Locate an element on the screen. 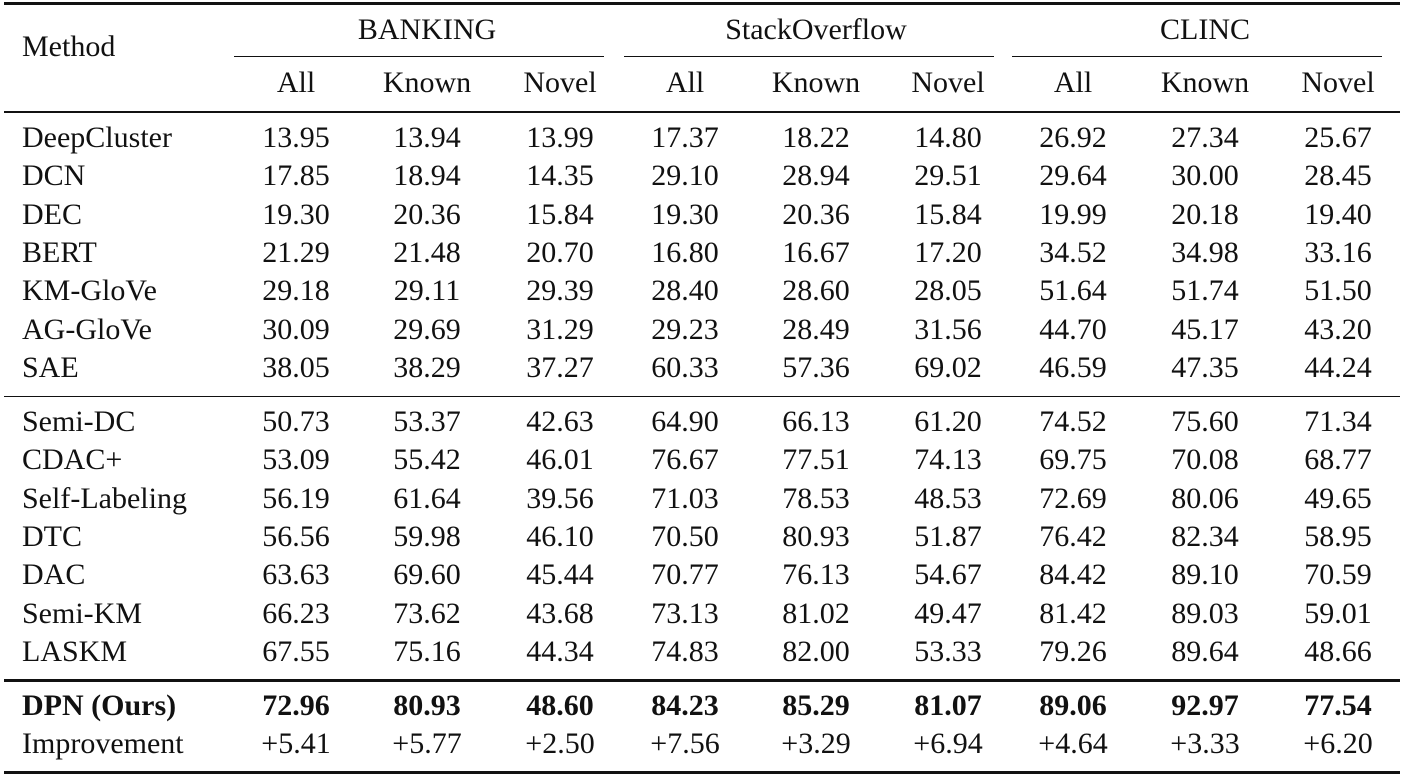  cell: 70.50 is located at coordinates (685, 536).